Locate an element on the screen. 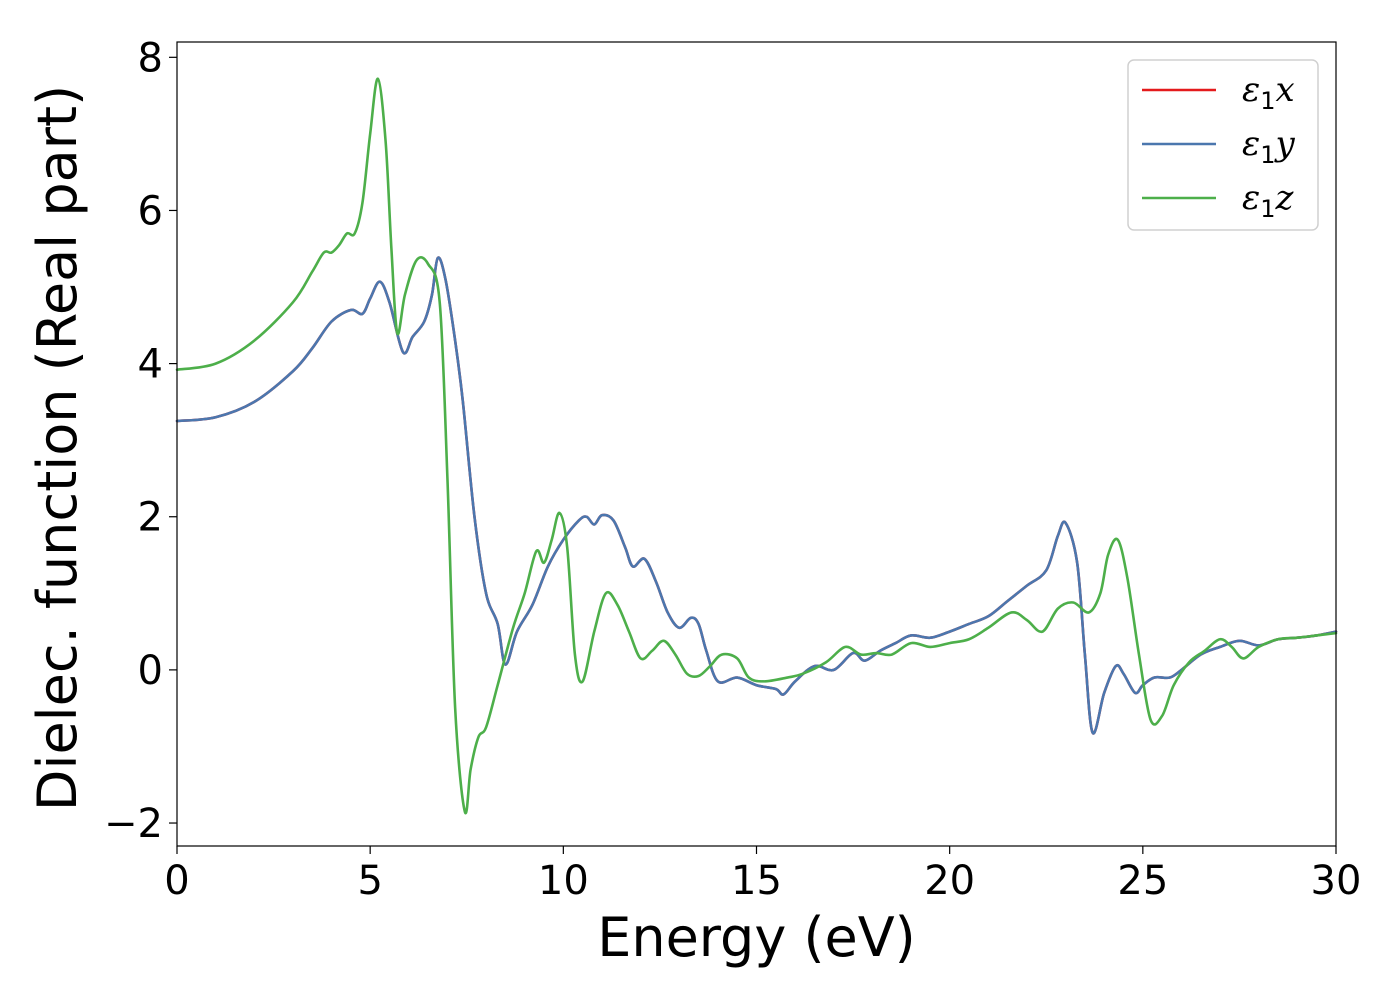  y-axis-ticks: −2 0 2 4 6 8 is located at coordinates (140, 441).